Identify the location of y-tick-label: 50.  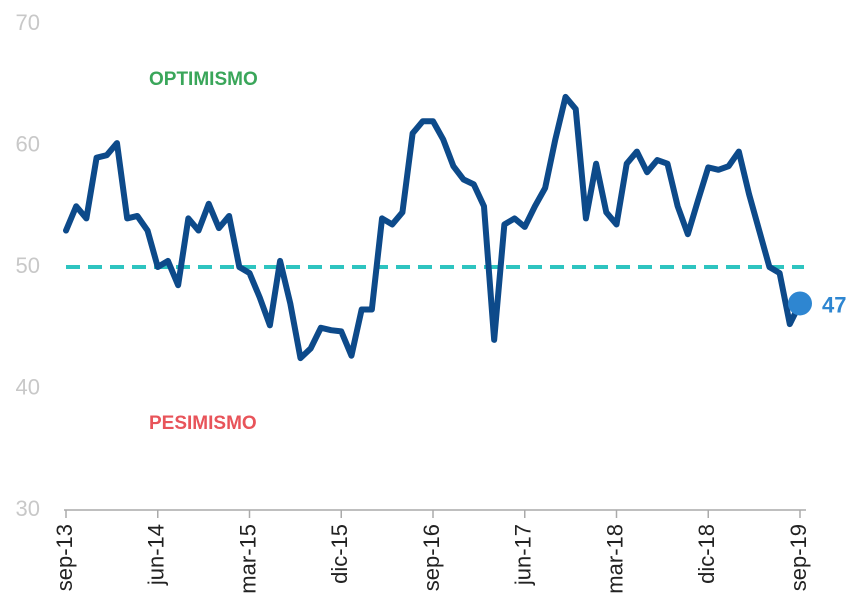
(28, 265).